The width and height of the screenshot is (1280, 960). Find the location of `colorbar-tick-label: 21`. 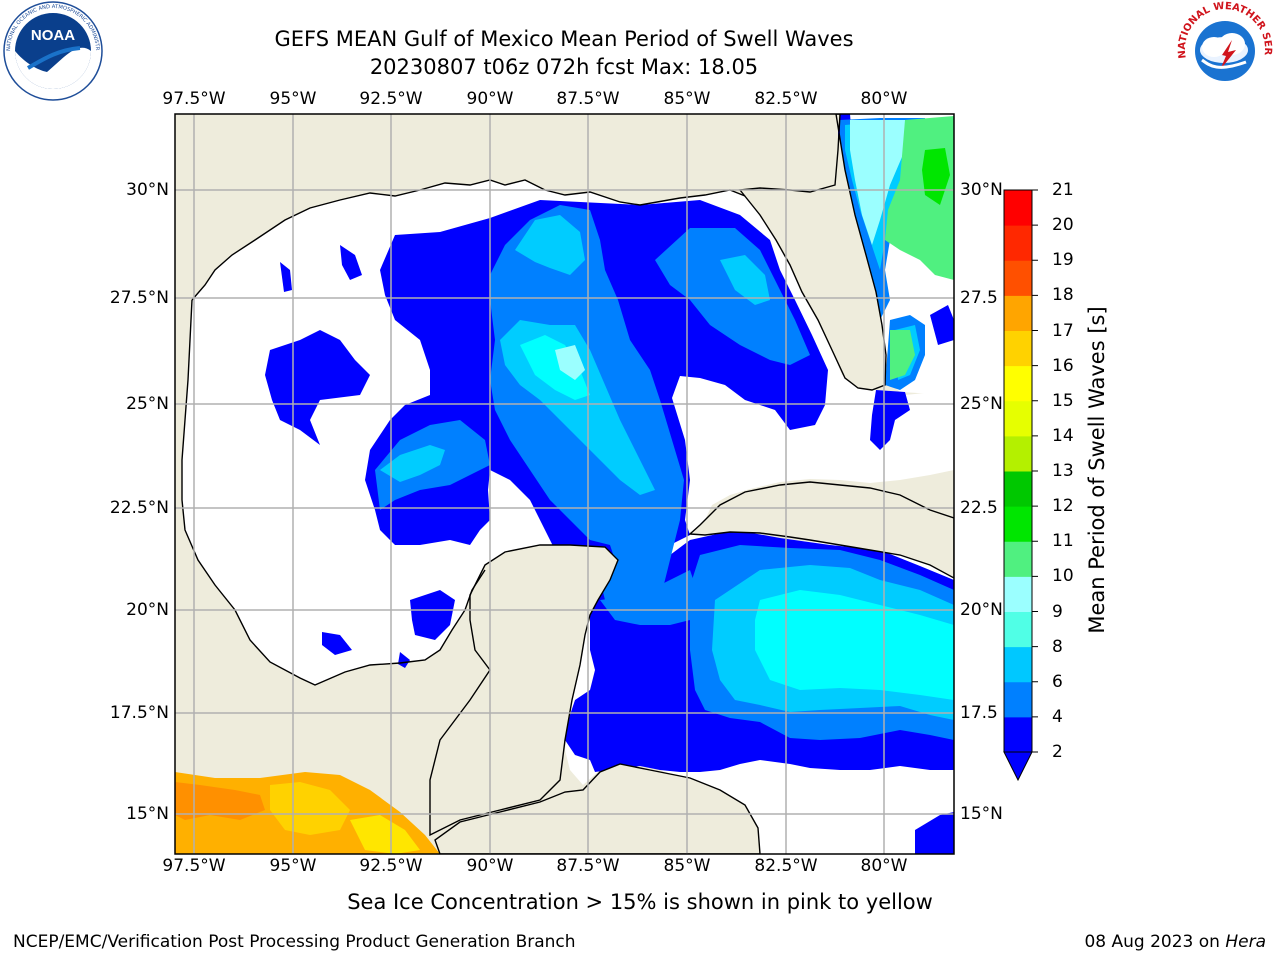

colorbar-tick-label: 21 is located at coordinates (1063, 190).